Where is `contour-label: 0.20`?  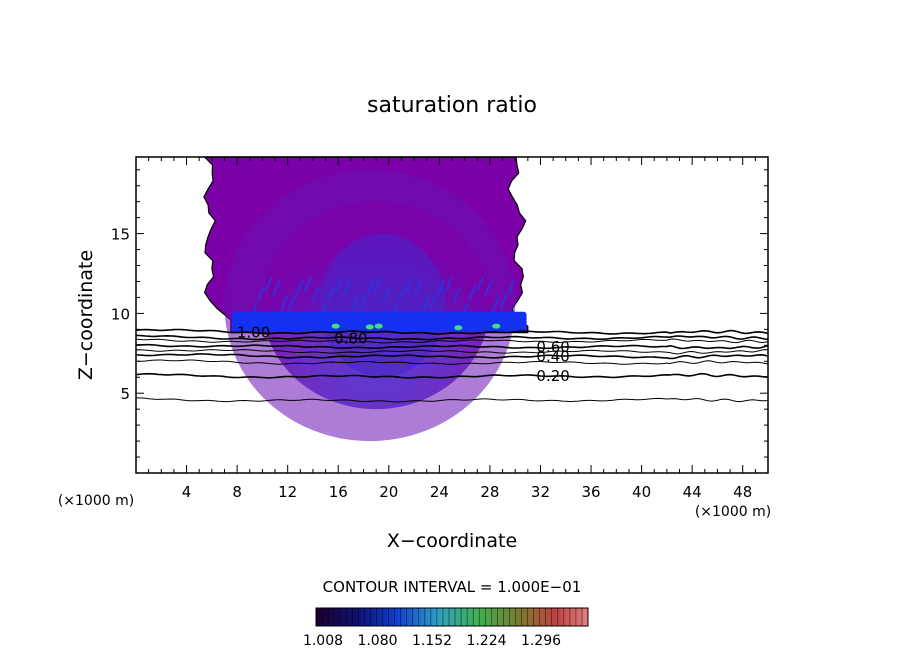 contour-label: 0.20 is located at coordinates (552, 376).